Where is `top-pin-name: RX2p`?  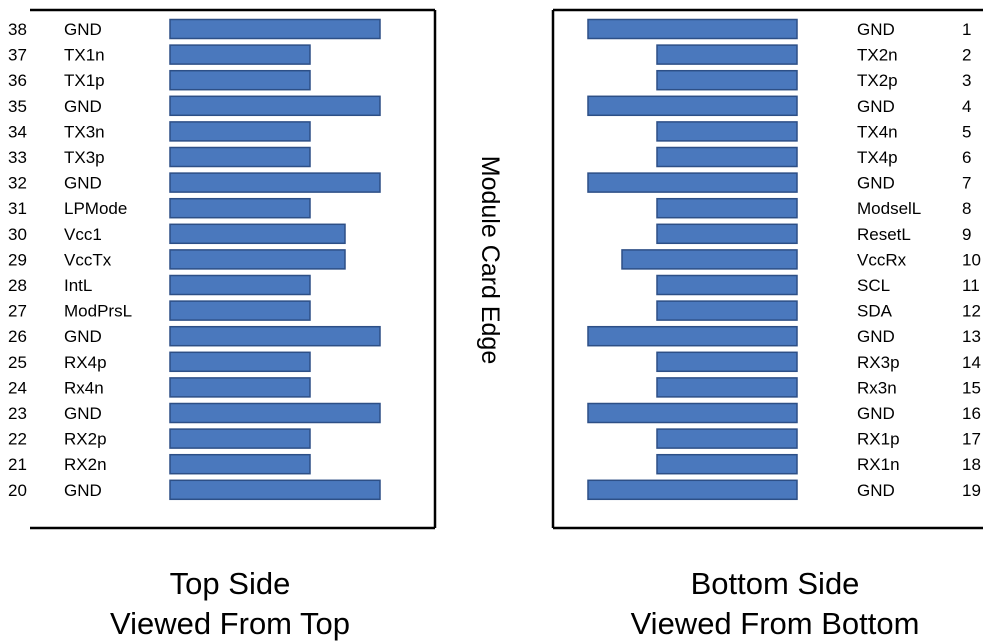
top-pin-name: RX2p is located at coordinates (85, 439).